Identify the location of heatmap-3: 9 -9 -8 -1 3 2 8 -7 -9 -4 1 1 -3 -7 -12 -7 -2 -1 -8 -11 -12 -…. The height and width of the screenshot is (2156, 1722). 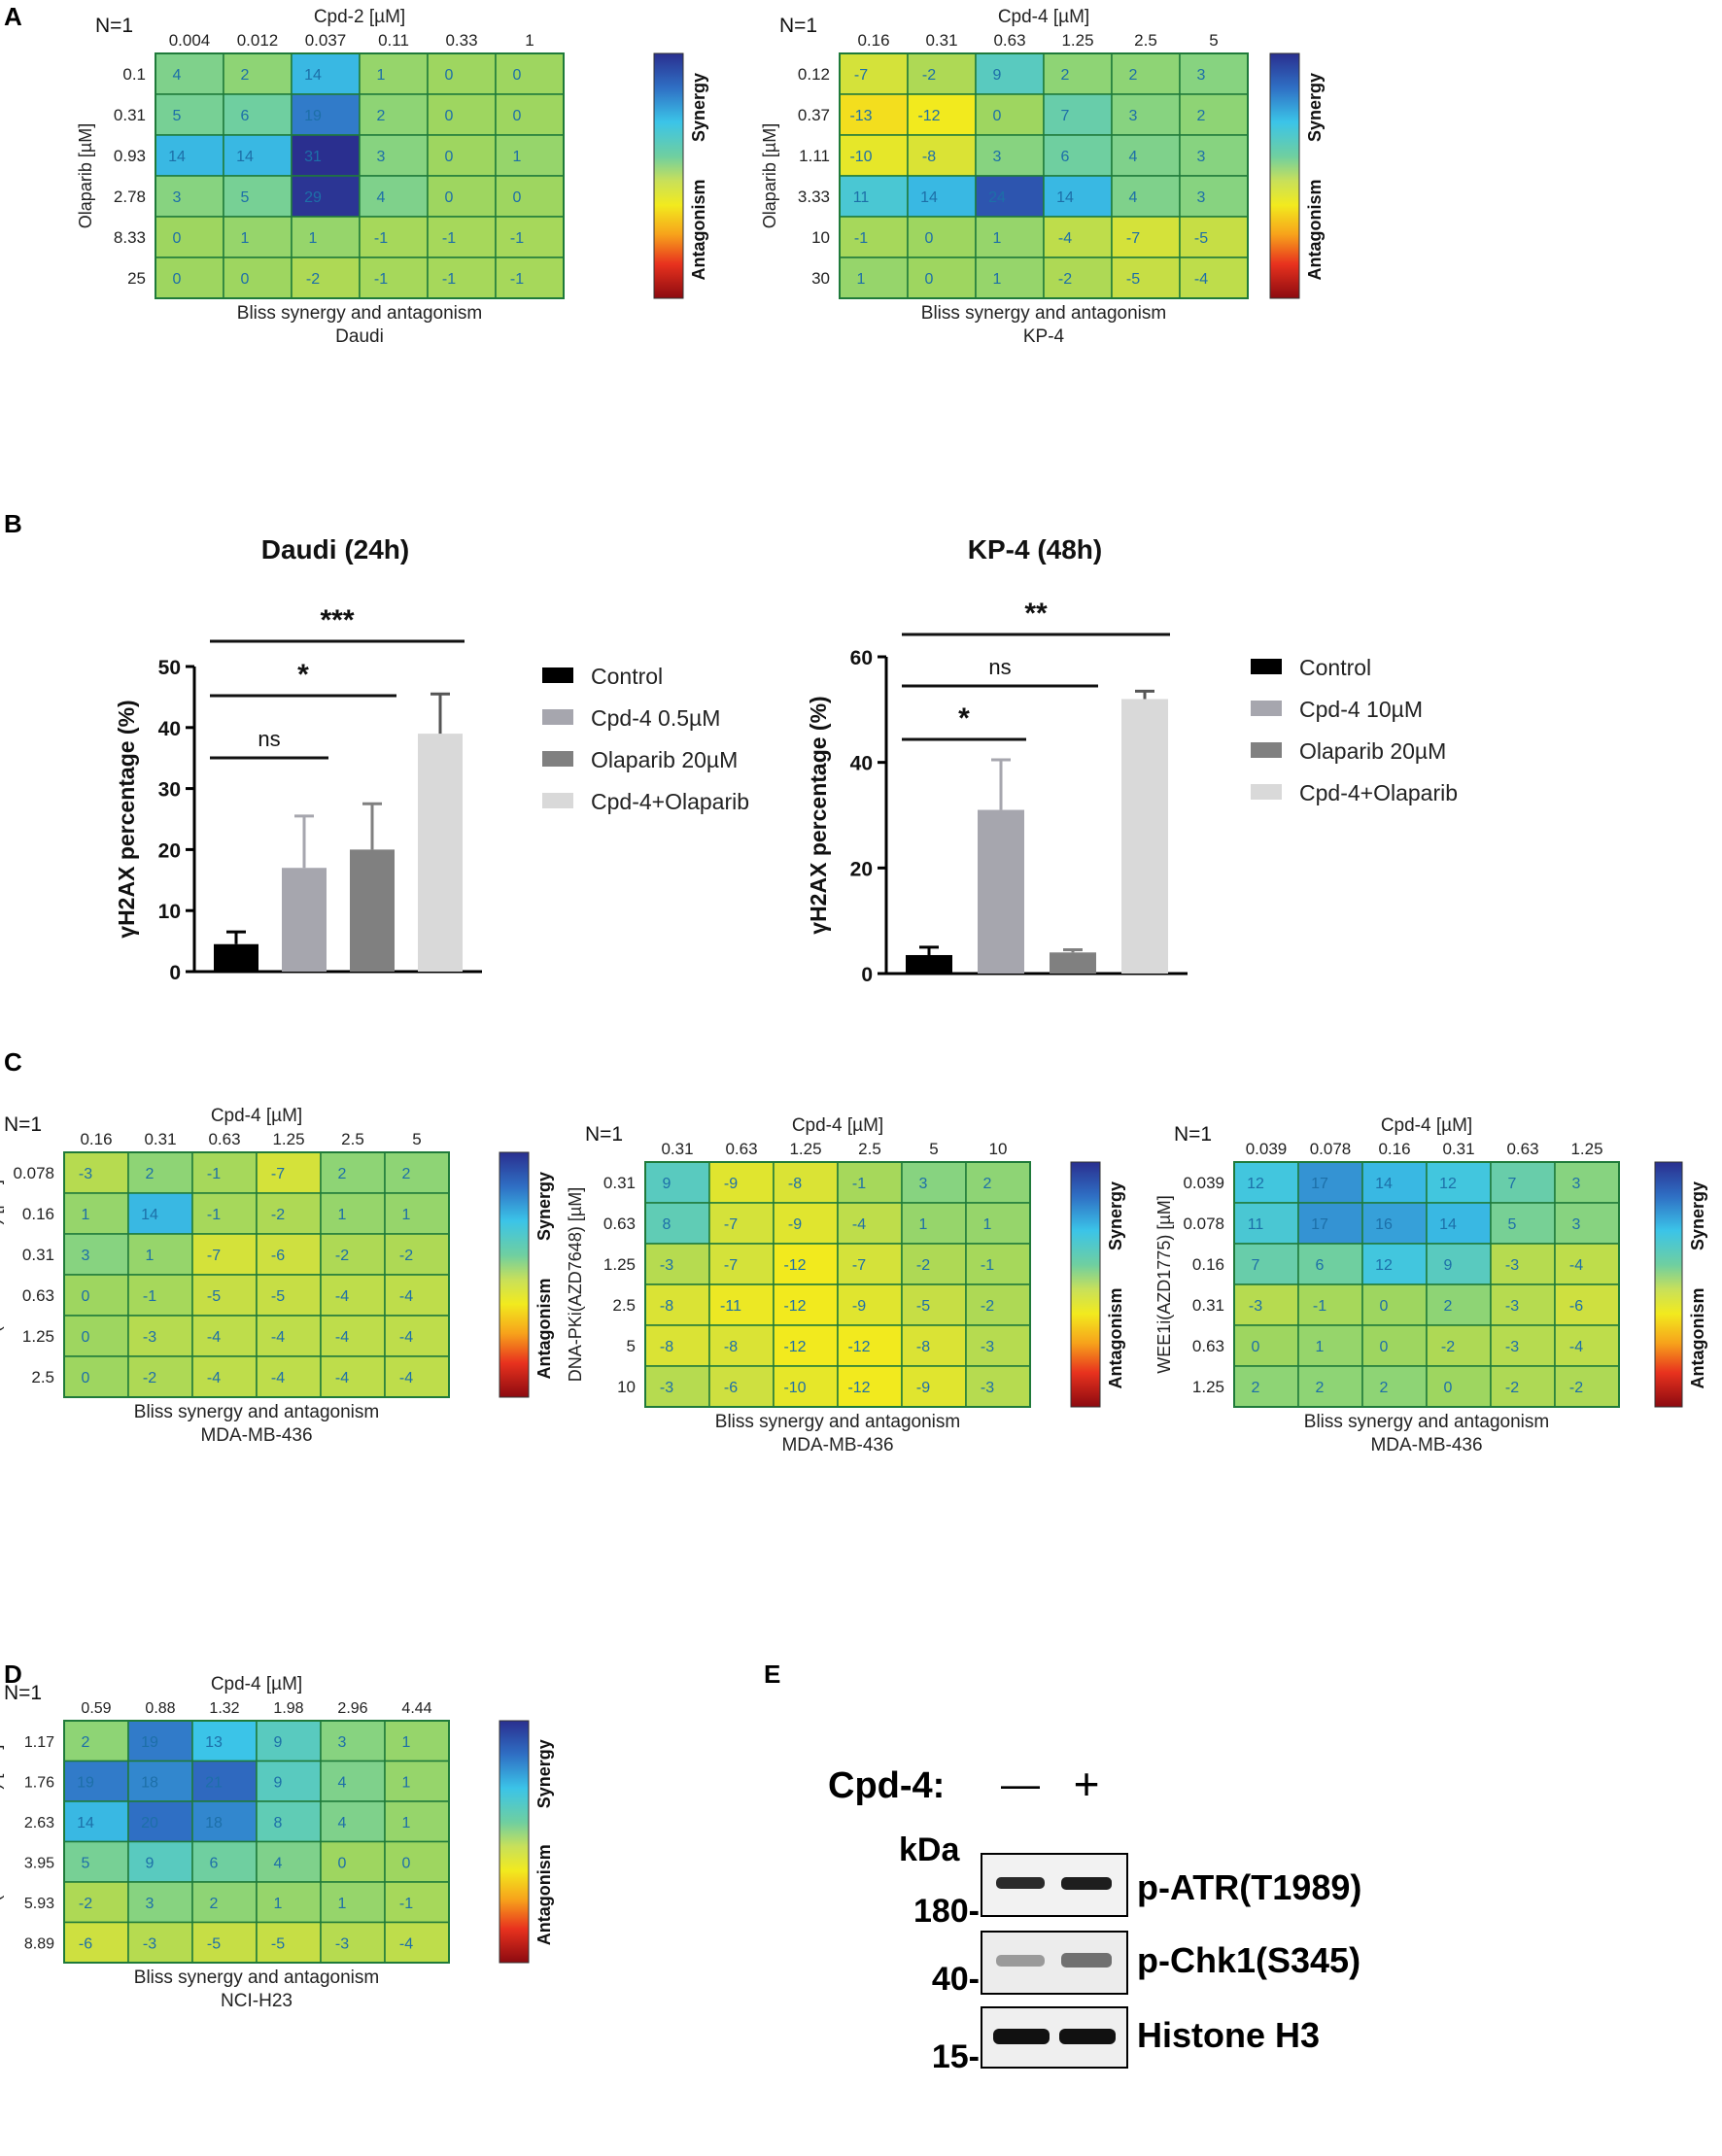
(845, 1285).